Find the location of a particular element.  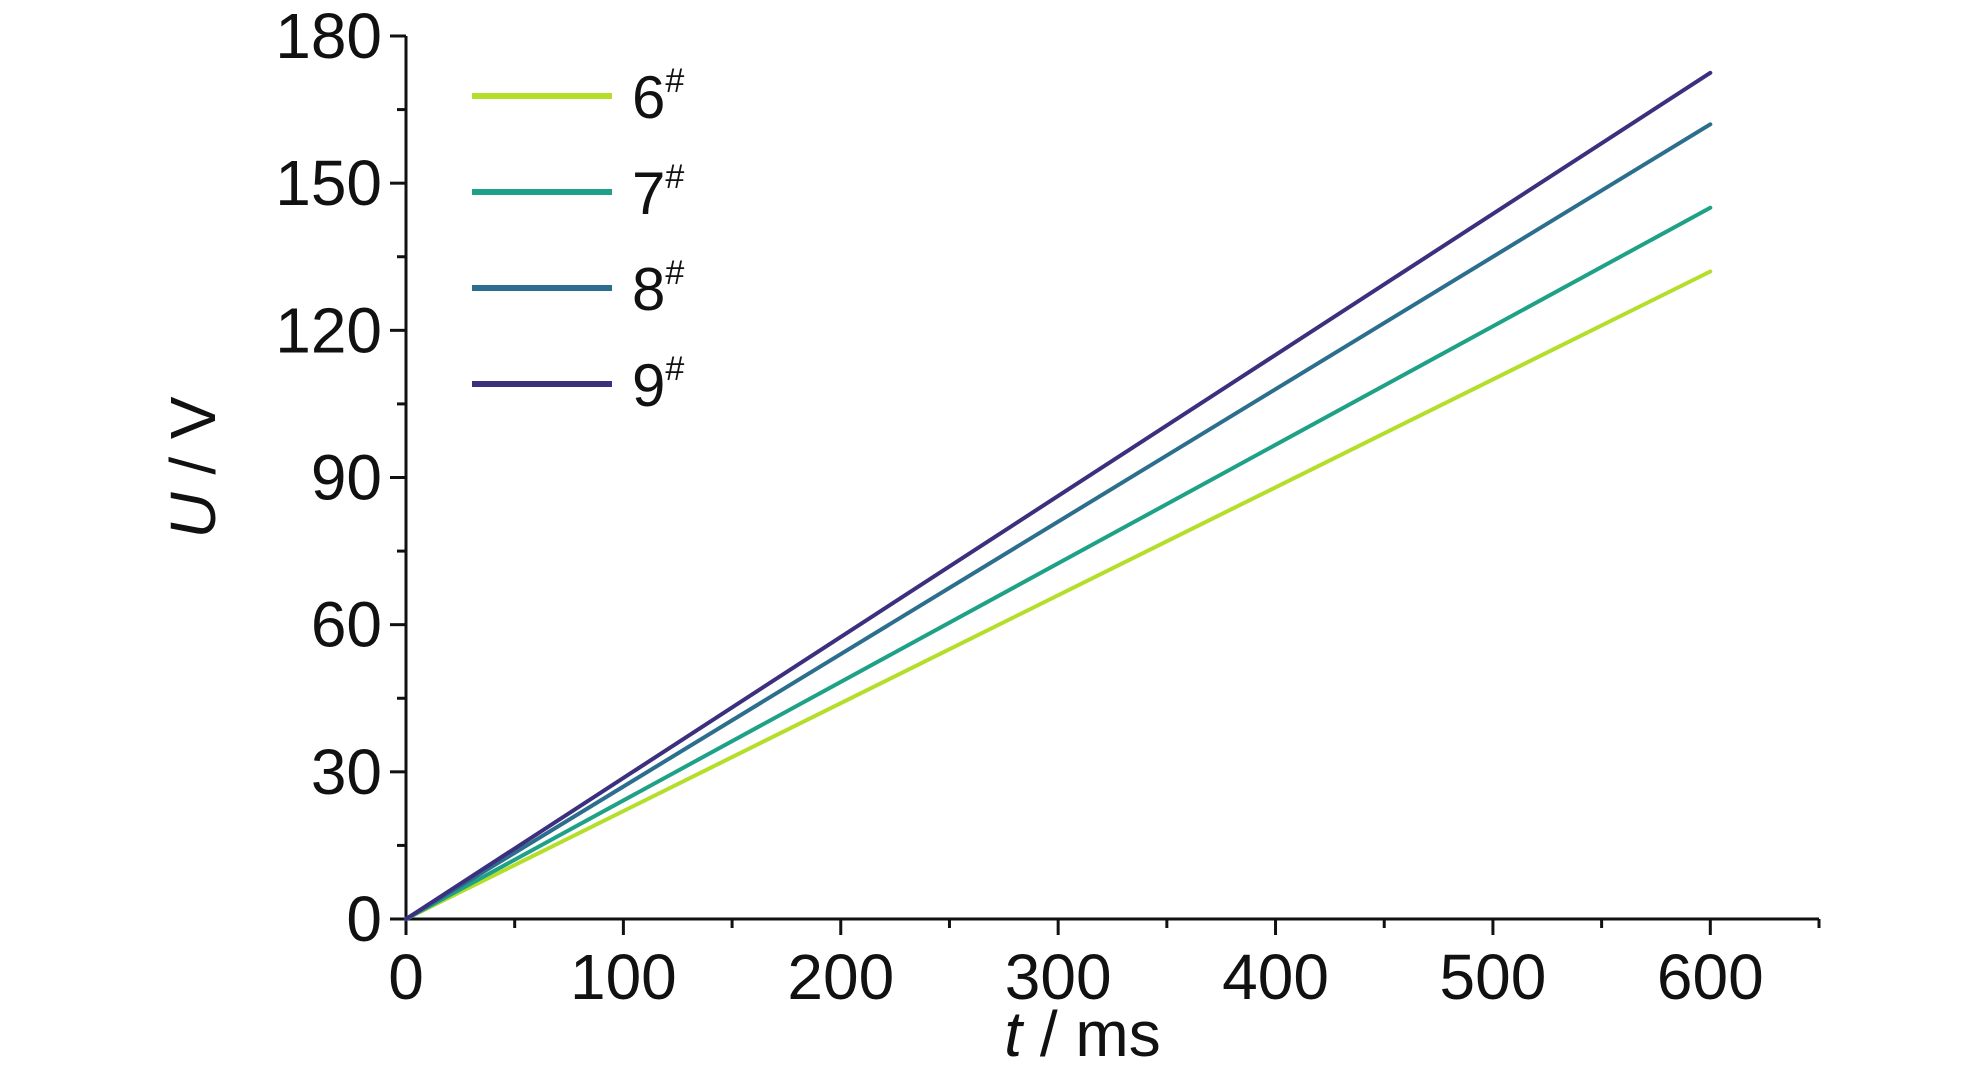

y-tick-label: 120 is located at coordinates (328, 330).